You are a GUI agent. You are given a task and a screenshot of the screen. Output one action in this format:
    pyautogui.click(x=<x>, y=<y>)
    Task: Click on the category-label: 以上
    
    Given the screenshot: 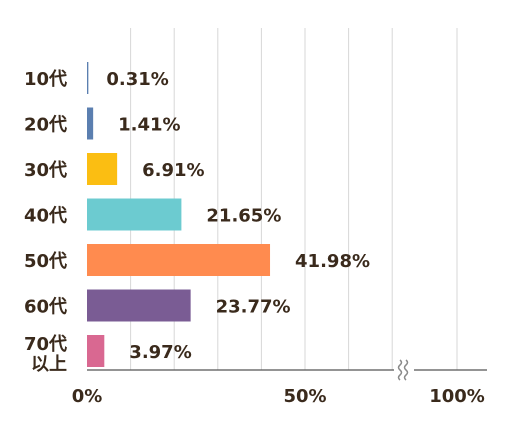 What is the action you would take?
    pyautogui.click(x=49, y=364)
    